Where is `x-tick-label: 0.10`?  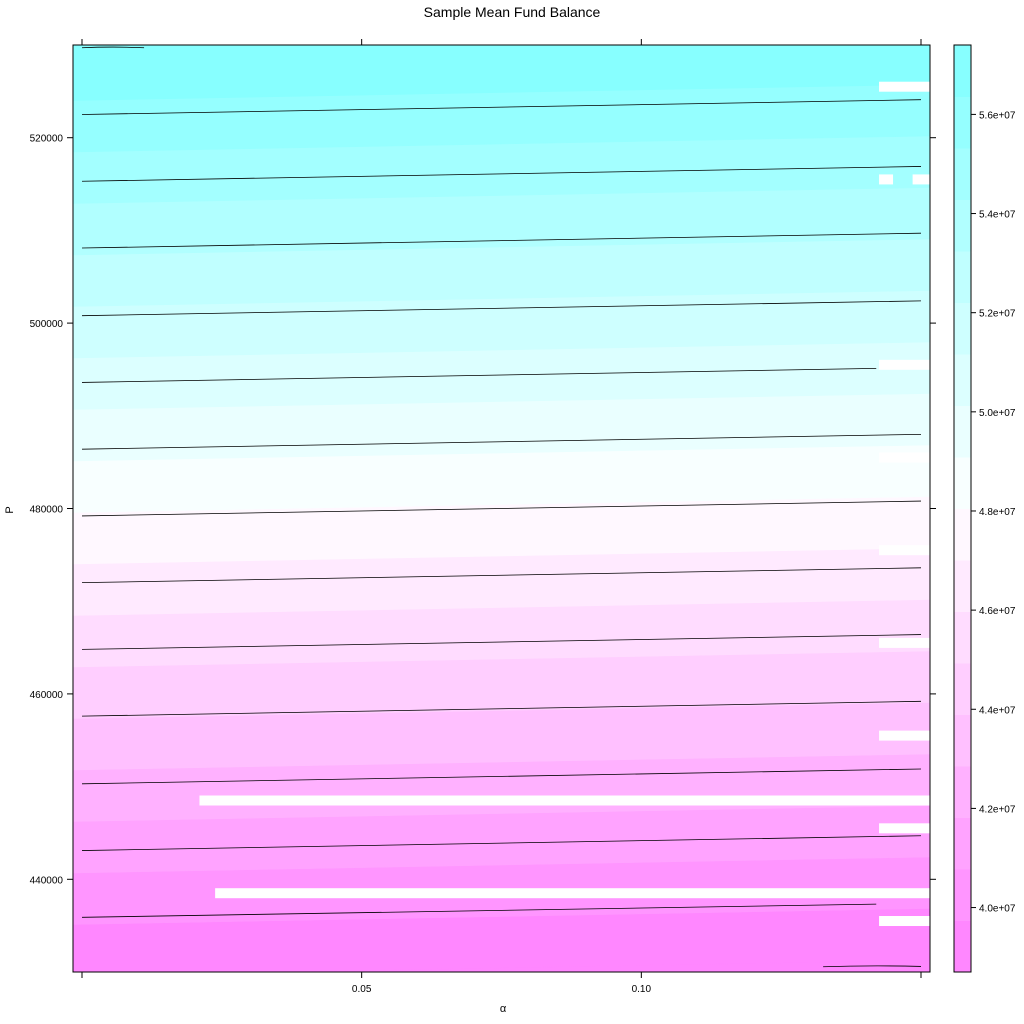
x-tick-label: 0.10 is located at coordinates (642, 989).